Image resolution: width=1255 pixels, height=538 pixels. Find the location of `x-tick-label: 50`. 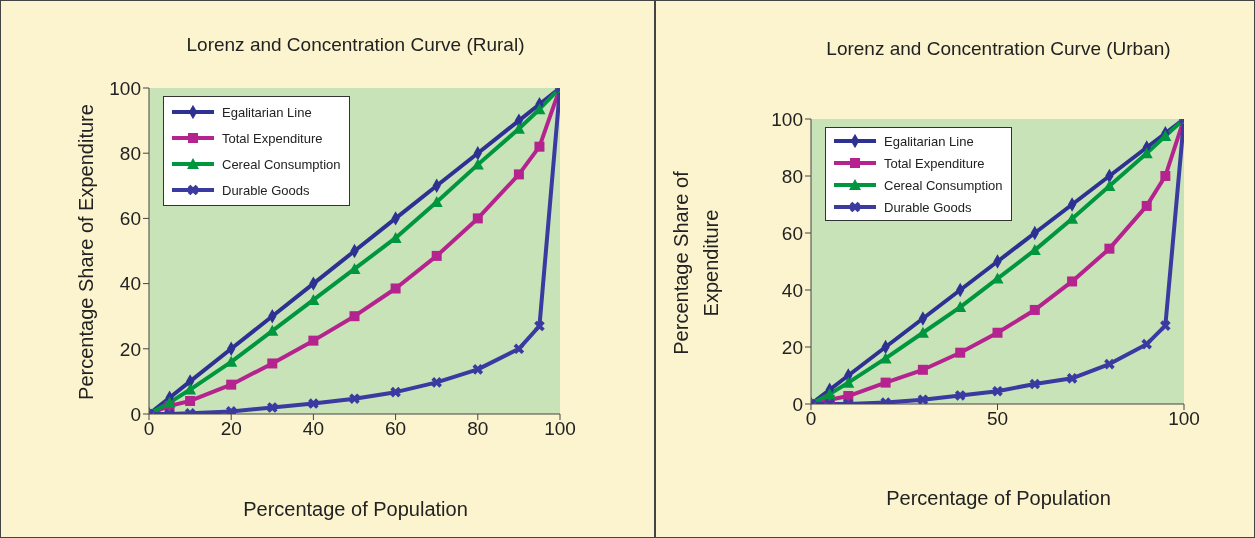

x-tick-label: 50 is located at coordinates (997, 419).